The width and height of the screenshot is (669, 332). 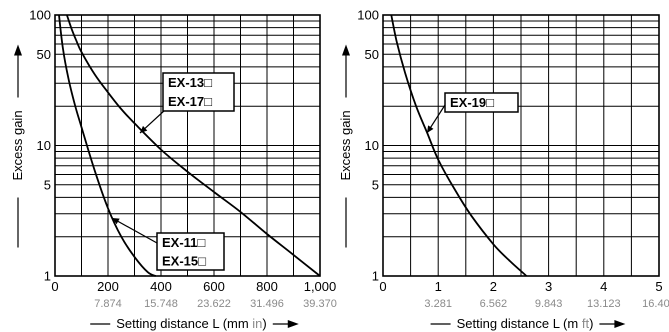 What do you see at coordinates (655, 304) in the screenshot?
I see `x-tick-label-secondary: 16.404` at bounding box center [655, 304].